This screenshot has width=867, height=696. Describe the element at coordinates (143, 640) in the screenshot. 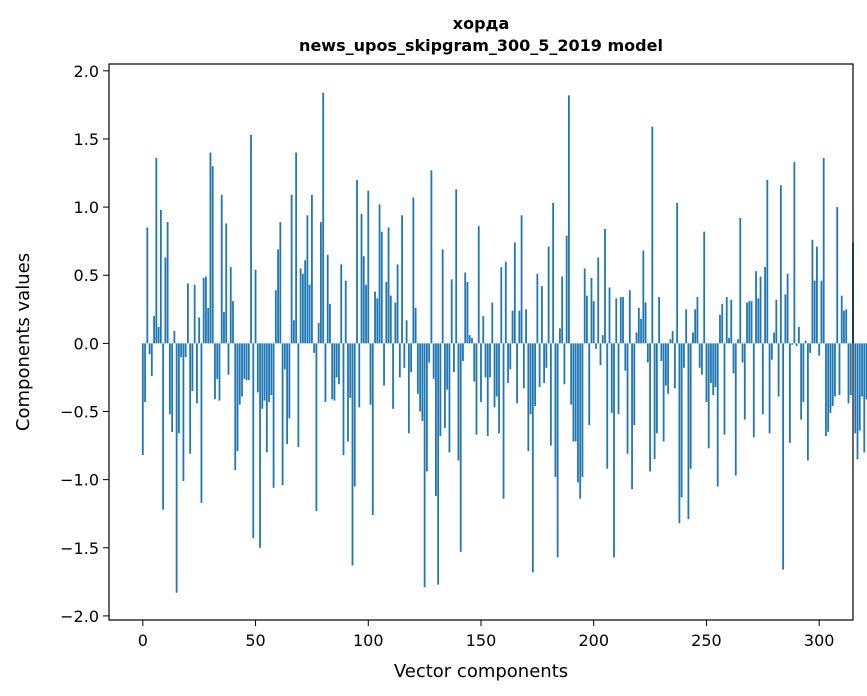

I see `x-tick-label: 0` at that location.